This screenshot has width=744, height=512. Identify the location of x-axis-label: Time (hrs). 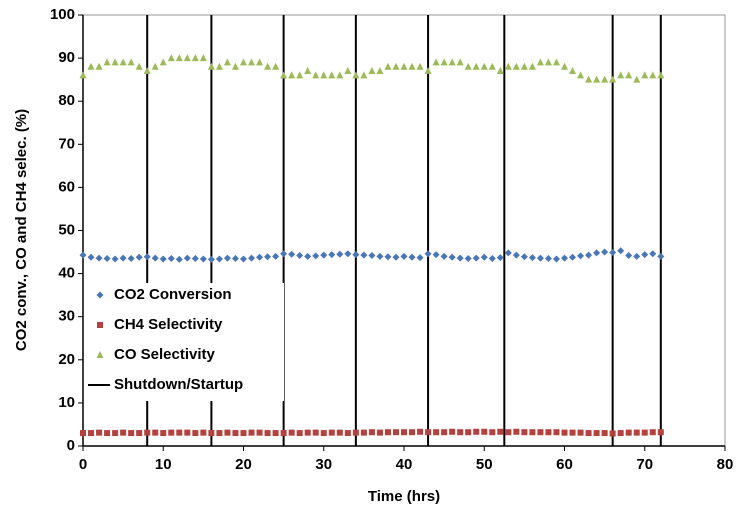
(404, 496).